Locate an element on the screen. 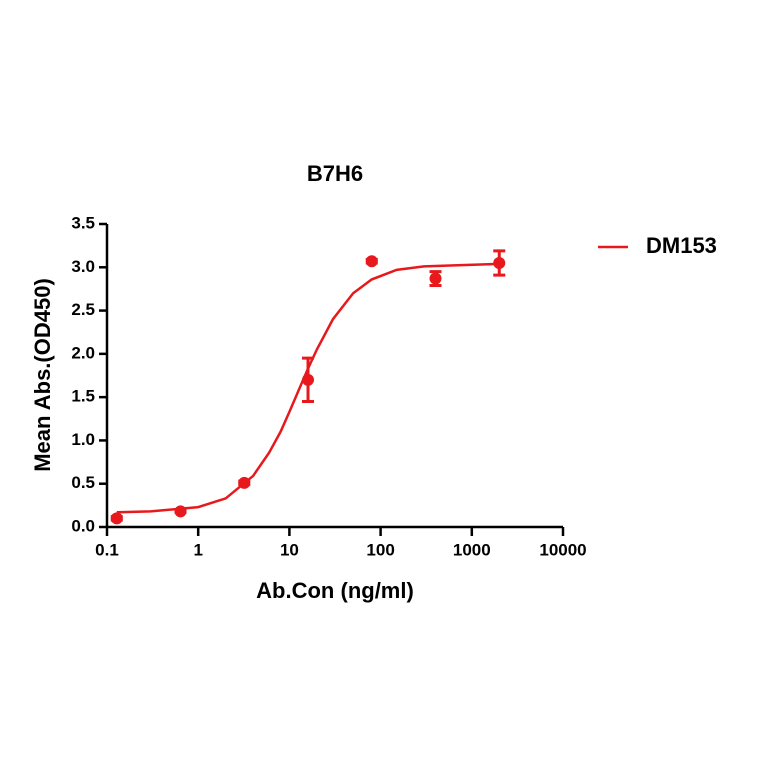 This screenshot has width=764, height=769. x-axis-label: Ab.Con (ng/ml) is located at coordinates (335, 590).